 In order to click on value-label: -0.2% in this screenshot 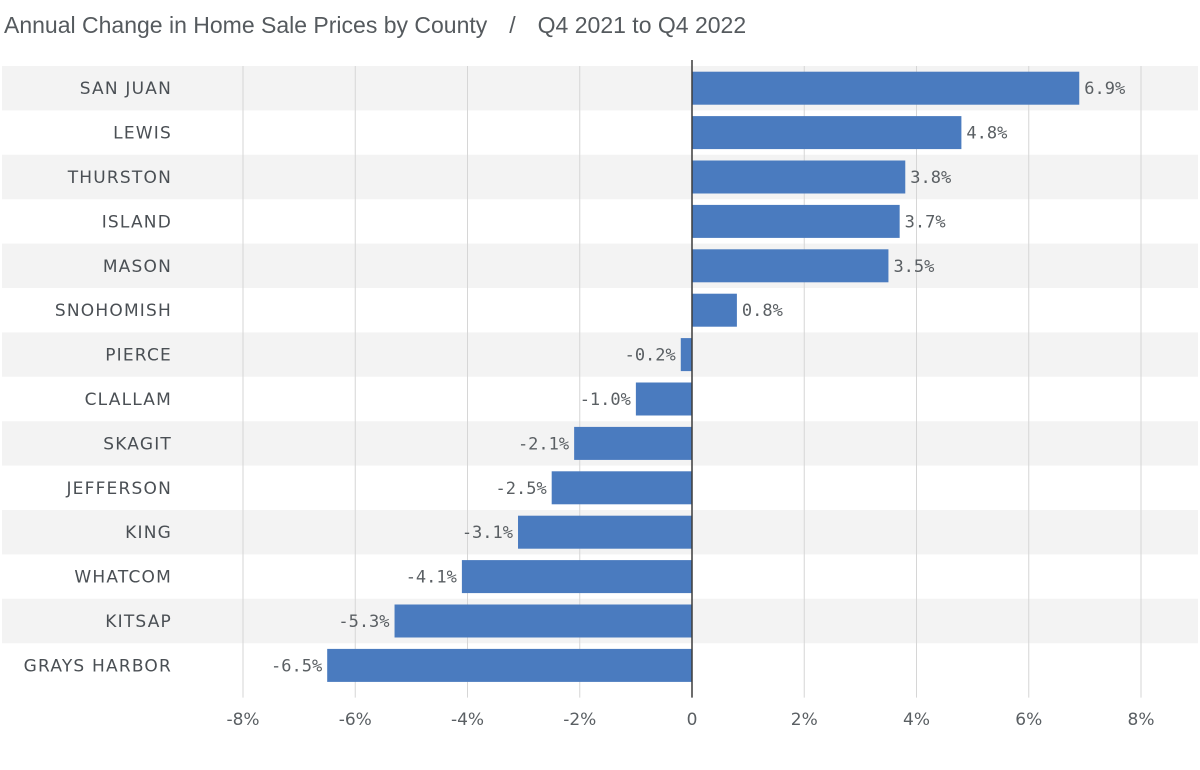, I will do `click(650, 356)`.